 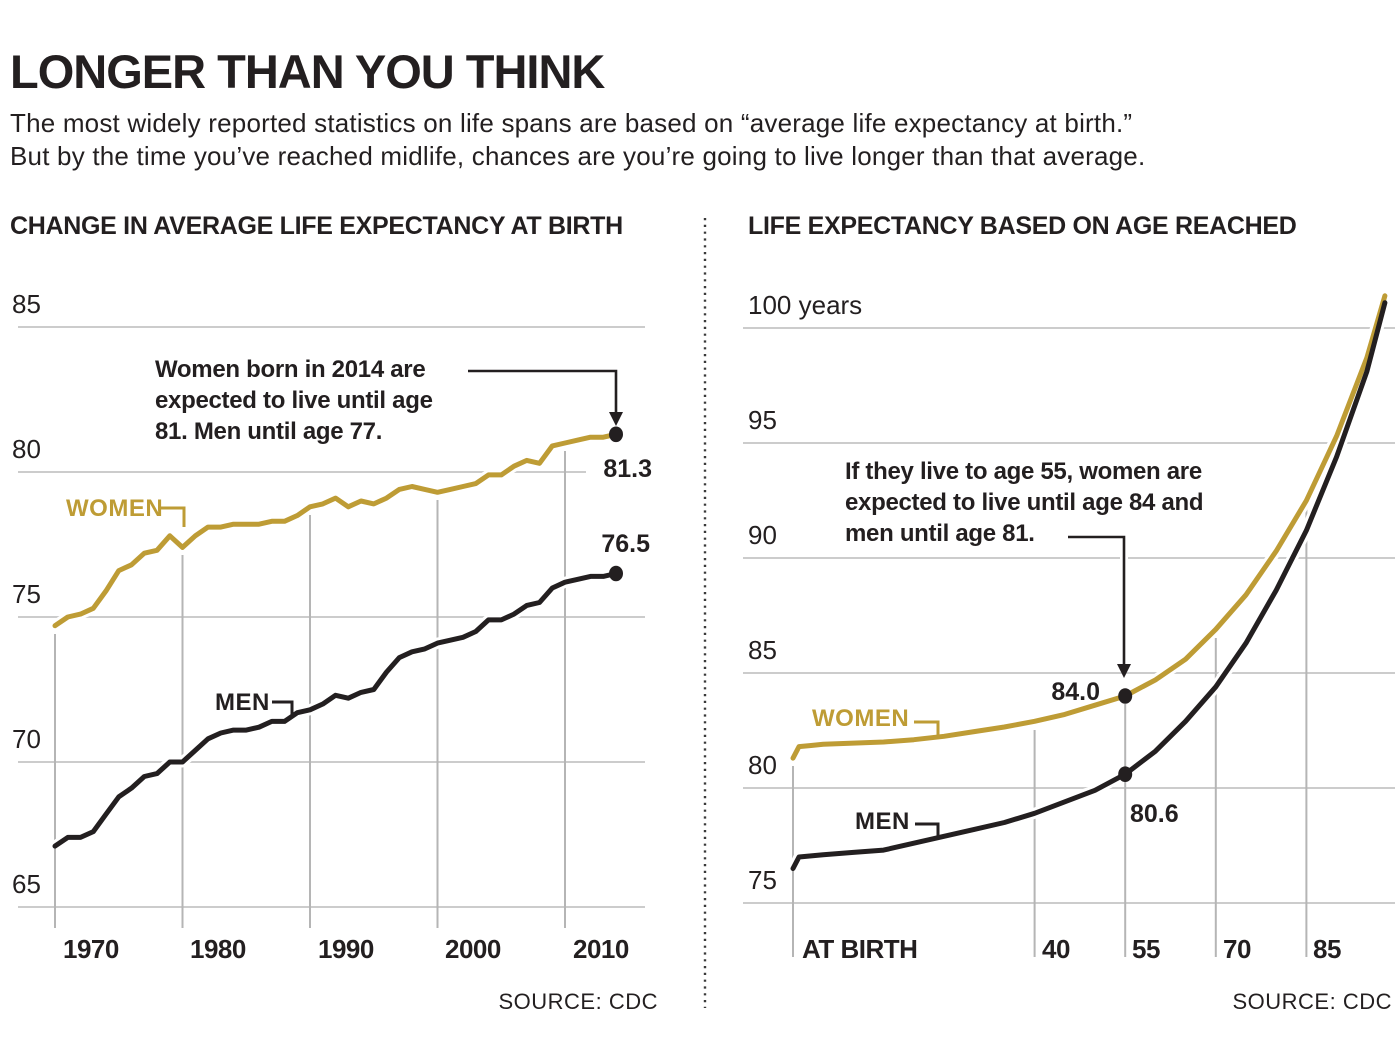 What do you see at coordinates (762, 535) in the screenshot?
I see `right-y-tick-90: 90` at bounding box center [762, 535].